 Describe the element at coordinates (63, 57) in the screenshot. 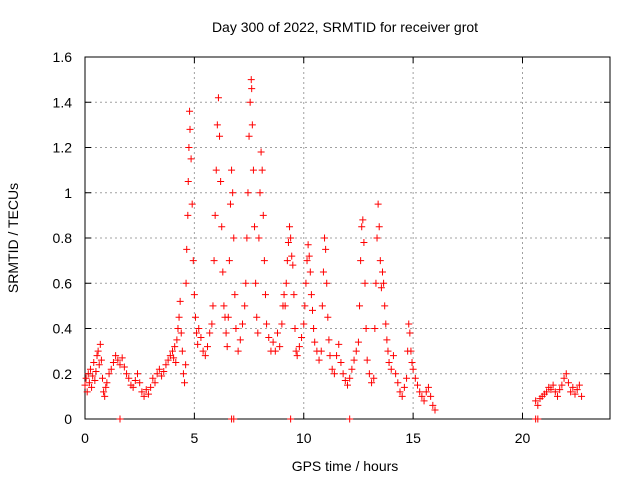

I see `y-tick-label: 1.6` at that location.